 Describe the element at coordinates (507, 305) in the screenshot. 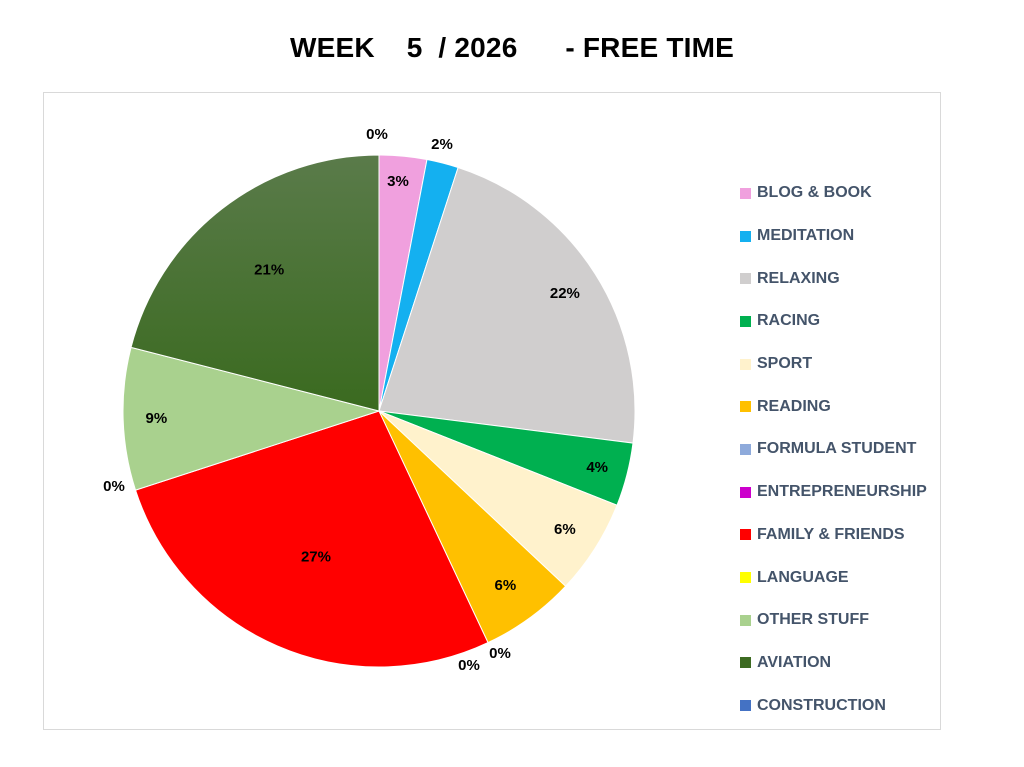

I see `slice-relaxing` at that location.